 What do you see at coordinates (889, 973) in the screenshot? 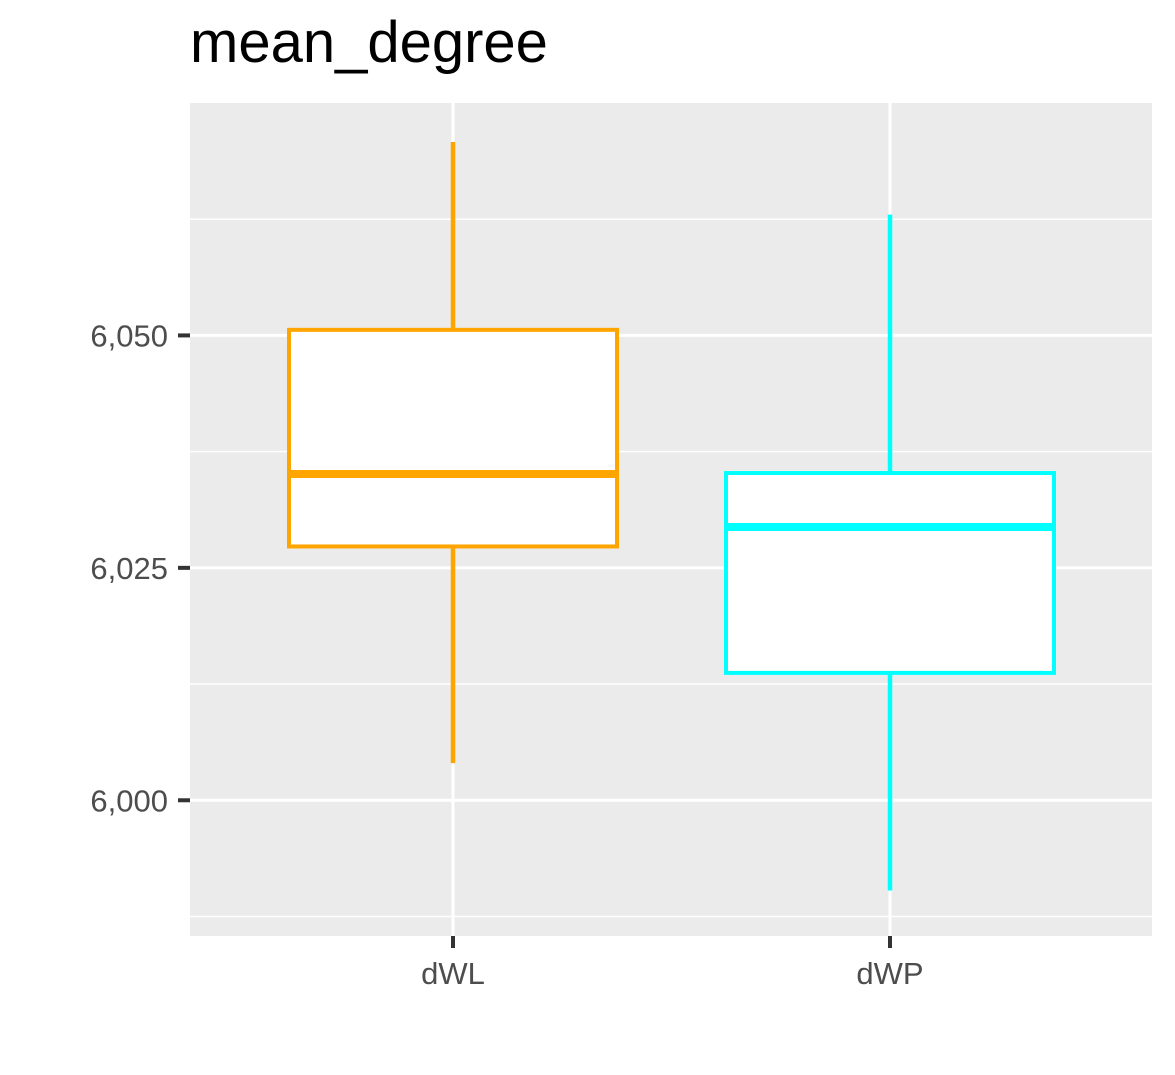
I see `x-tick-label: dWP` at bounding box center [889, 973].